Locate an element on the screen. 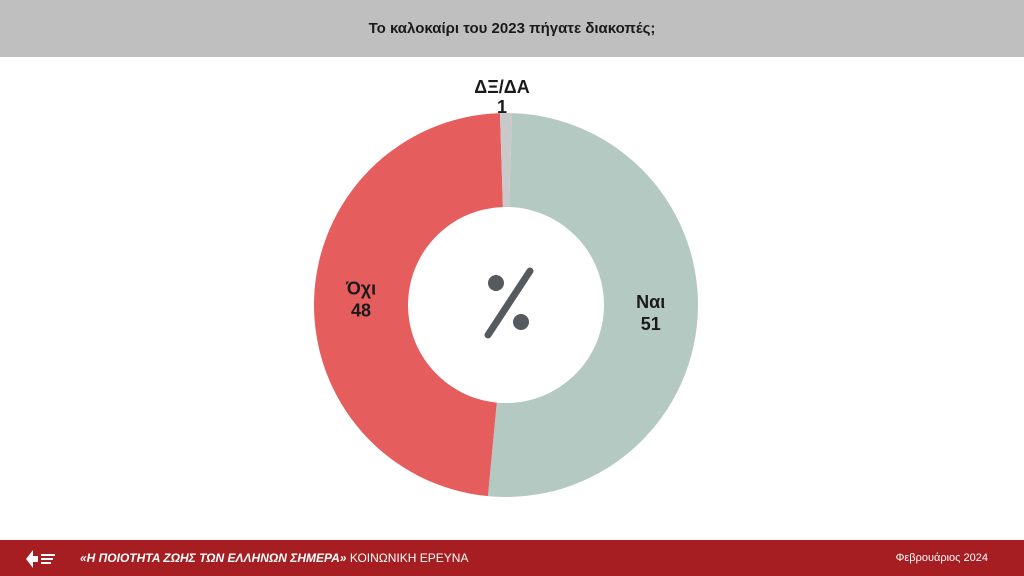 The width and height of the screenshot is (1024, 576). survey-date: Φεβρουάριος 2024 is located at coordinates (941, 558).